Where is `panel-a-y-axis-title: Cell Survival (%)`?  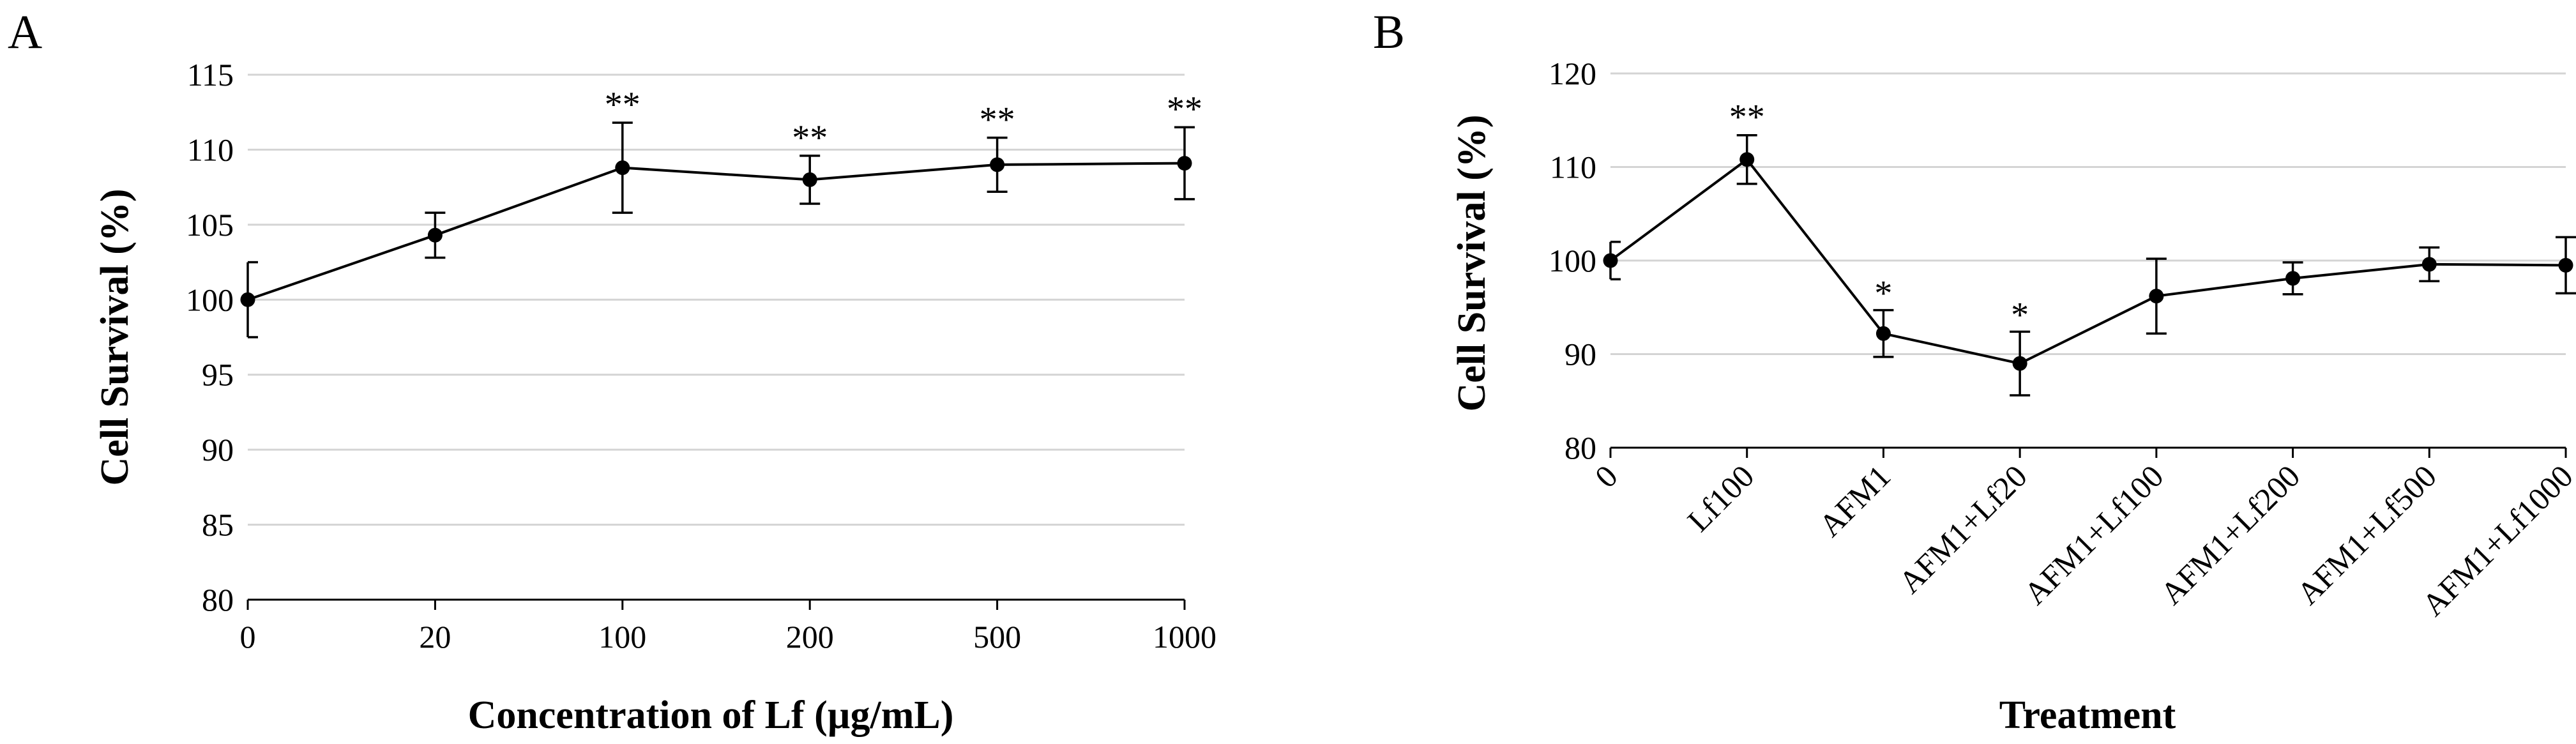 panel-a-y-axis-title: Cell Survival (%) is located at coordinates (115, 337).